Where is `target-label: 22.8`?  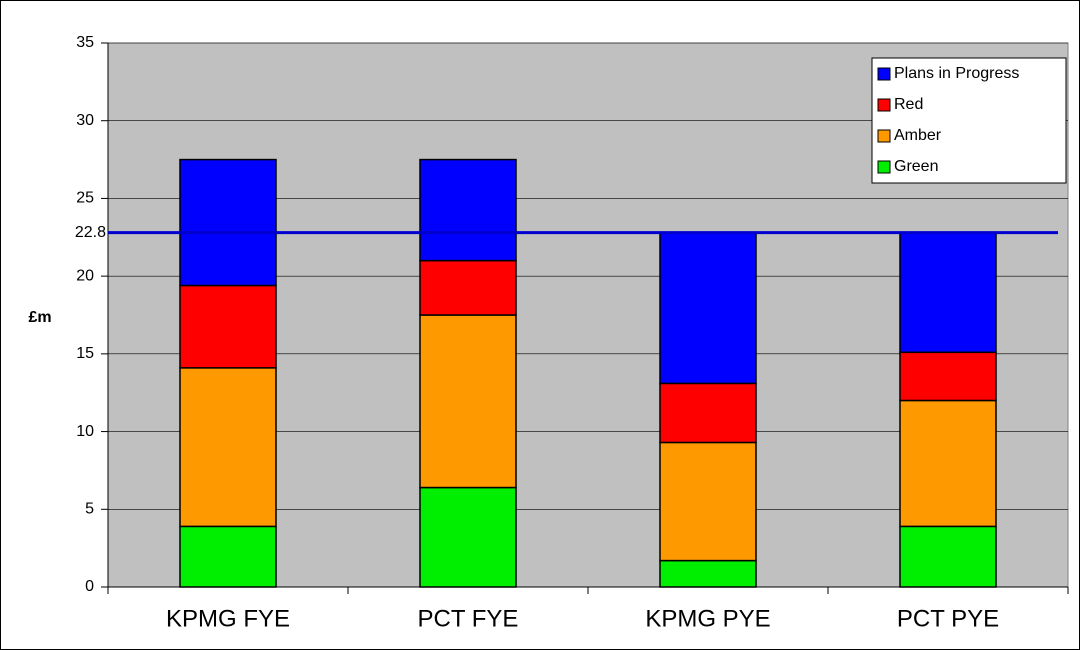 target-label: 22.8 is located at coordinates (90, 232).